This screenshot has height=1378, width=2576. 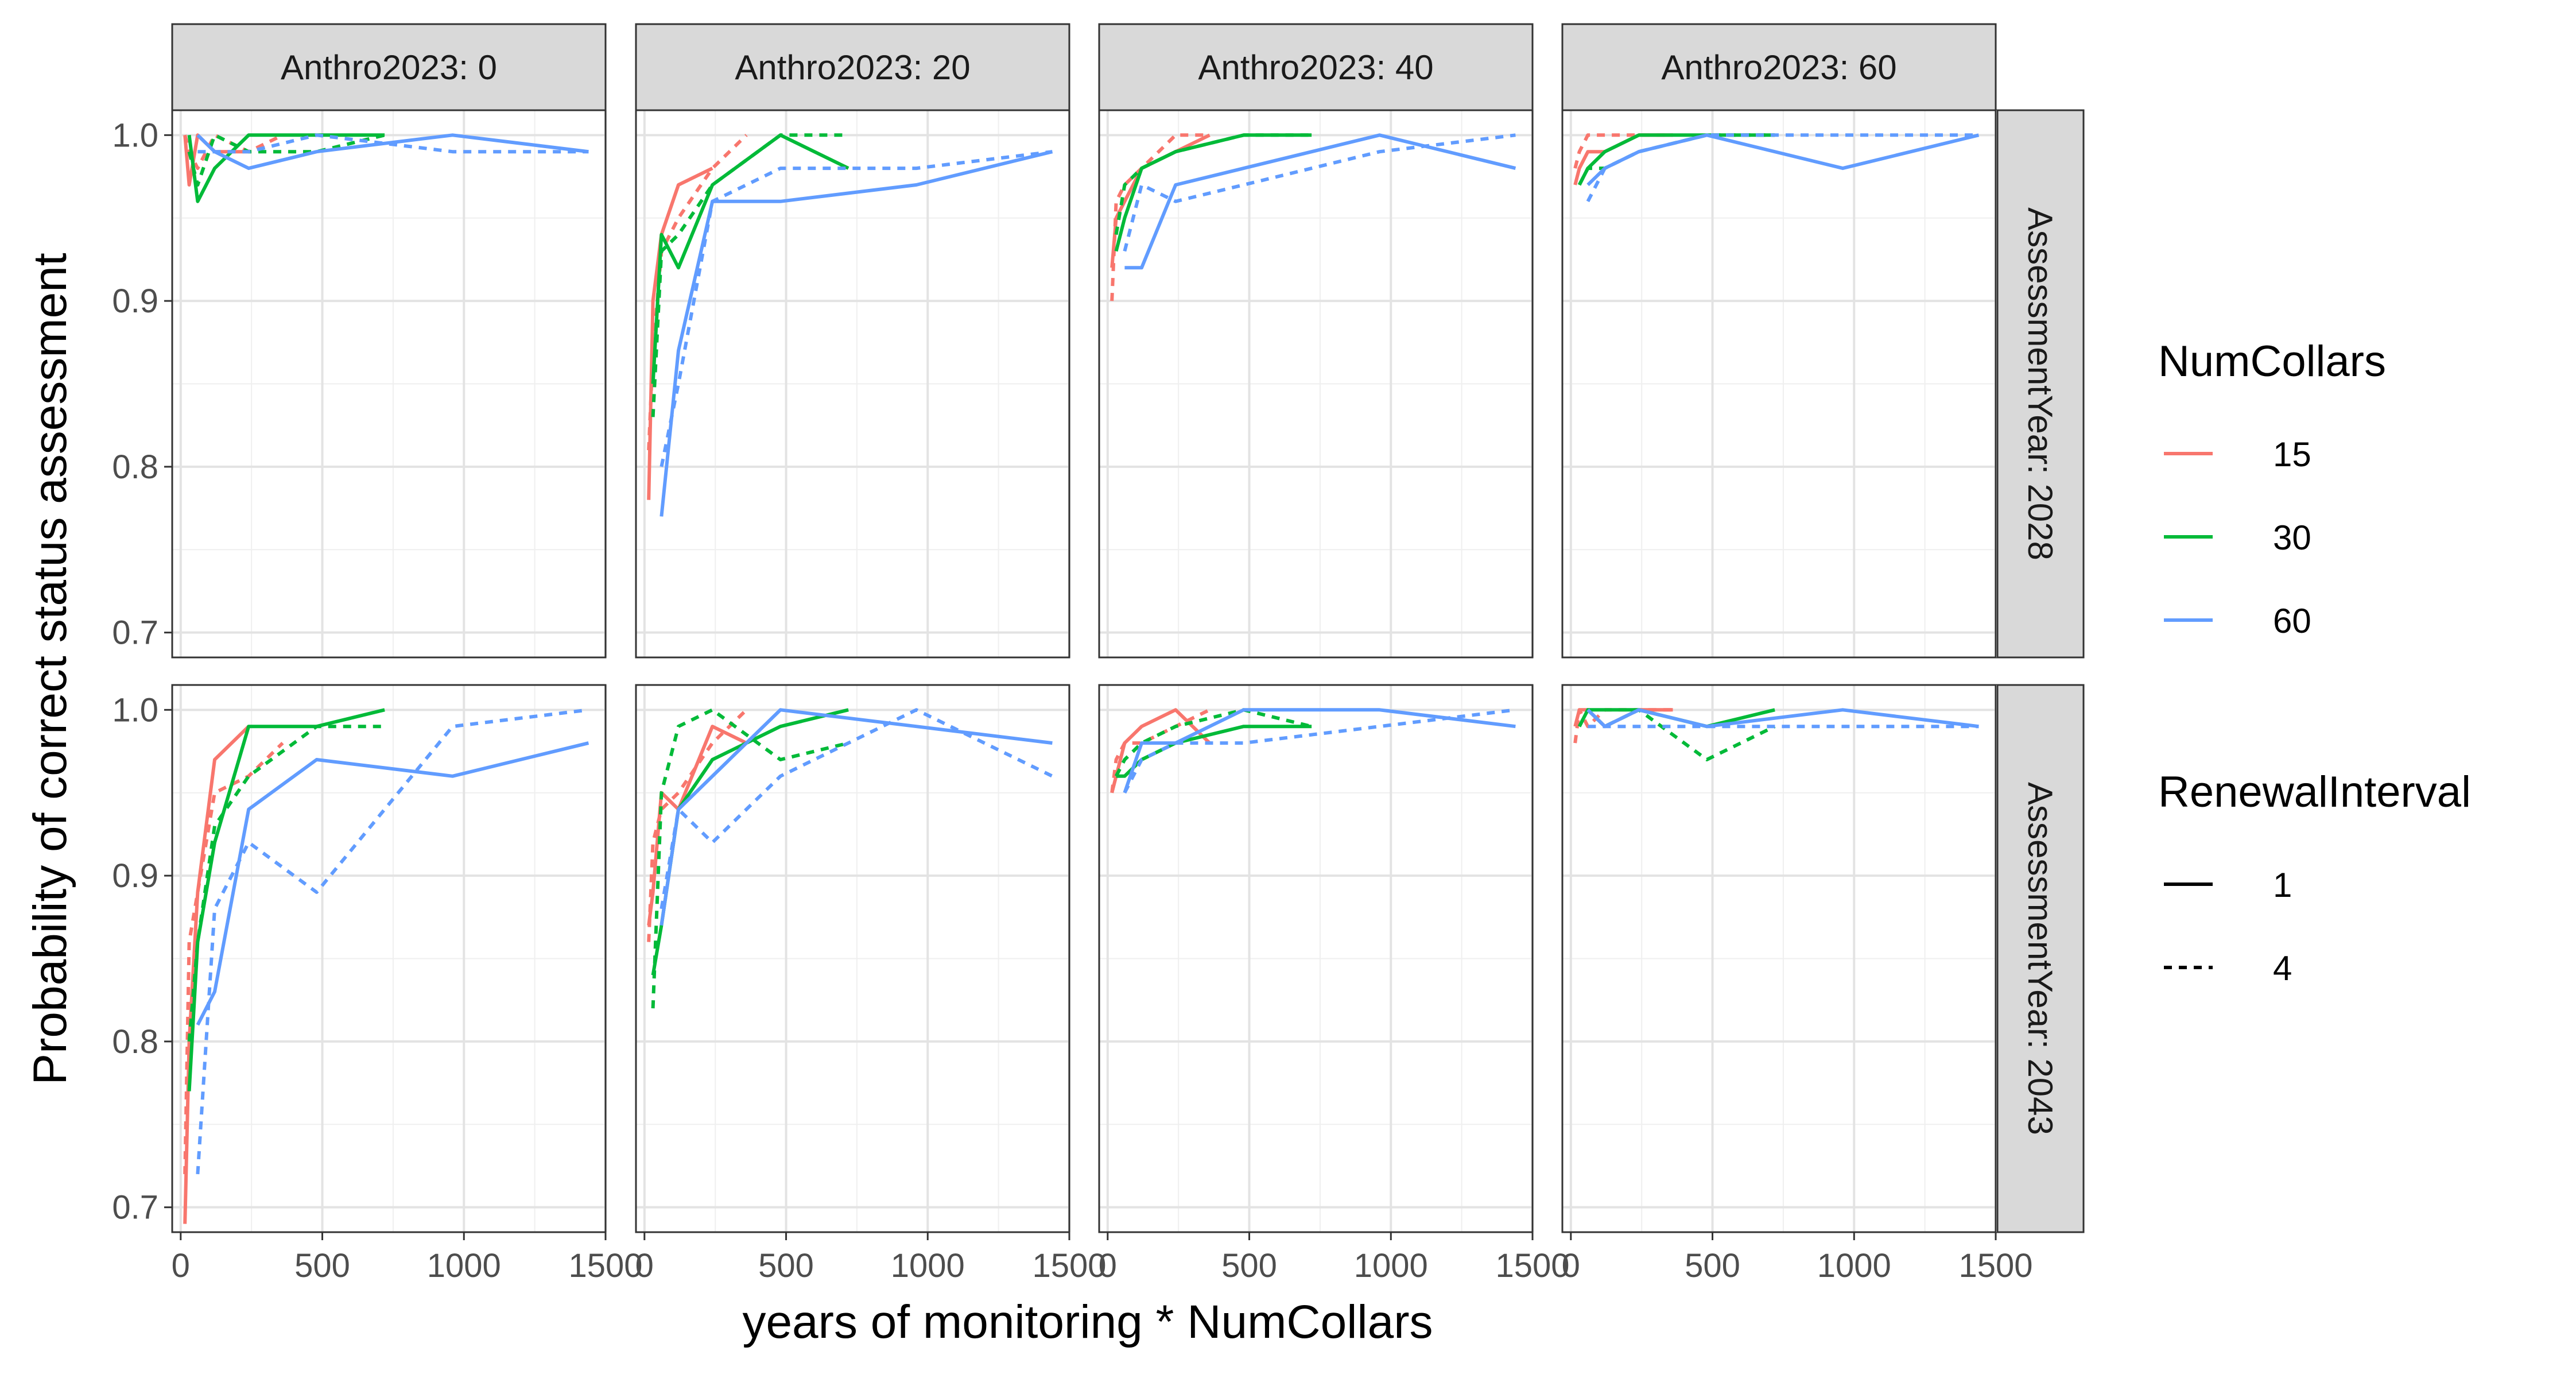 What do you see at coordinates (50, 669) in the screenshot?
I see `y-axis-title: Probability of correct status assessment` at bounding box center [50, 669].